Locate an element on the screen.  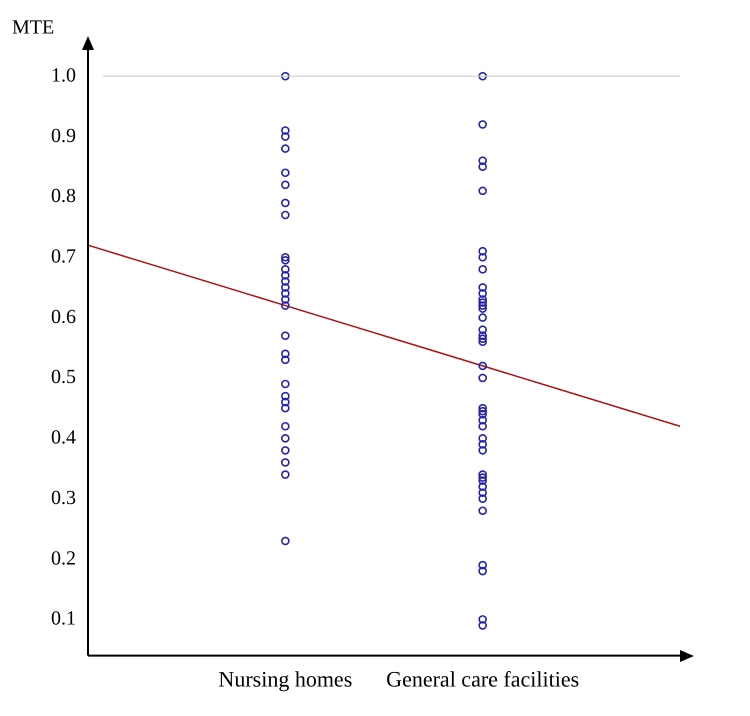
x-tick-label: Nursing homes is located at coordinates (285, 679).